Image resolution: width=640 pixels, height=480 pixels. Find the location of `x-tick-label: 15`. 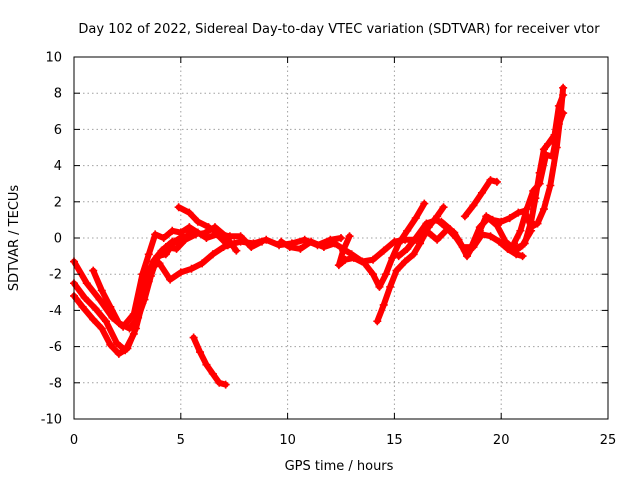

x-tick-label: 15 is located at coordinates (394, 440).